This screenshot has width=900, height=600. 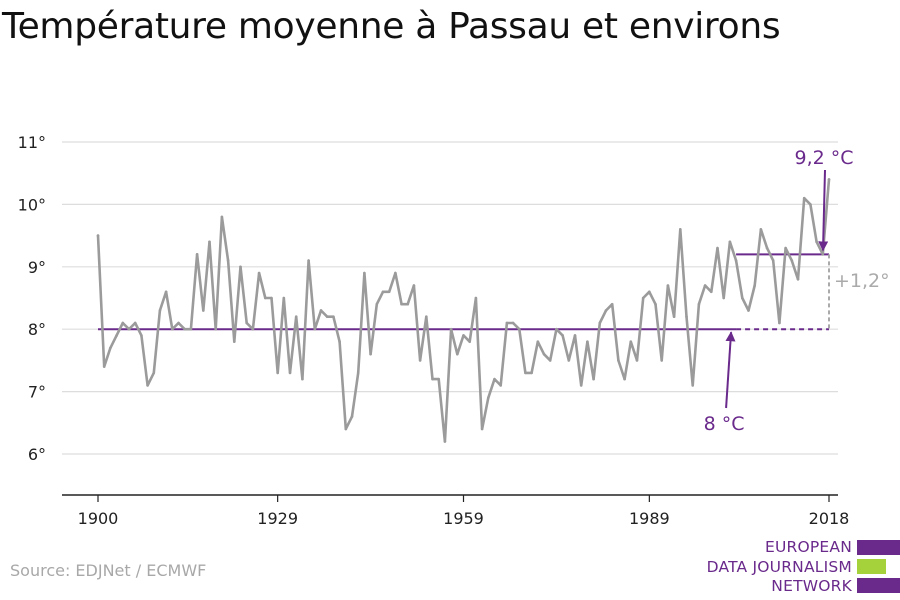 I want to click on data-point-1916, so click(x=197, y=254).